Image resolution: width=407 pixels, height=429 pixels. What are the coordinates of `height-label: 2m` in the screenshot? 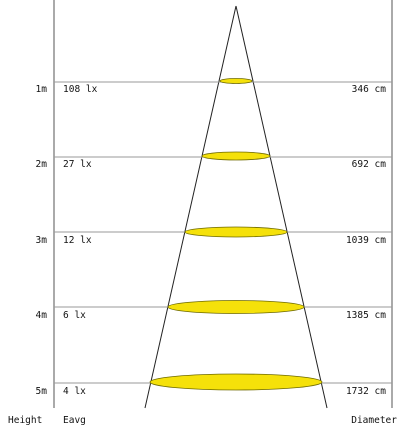 It's located at (42, 164).